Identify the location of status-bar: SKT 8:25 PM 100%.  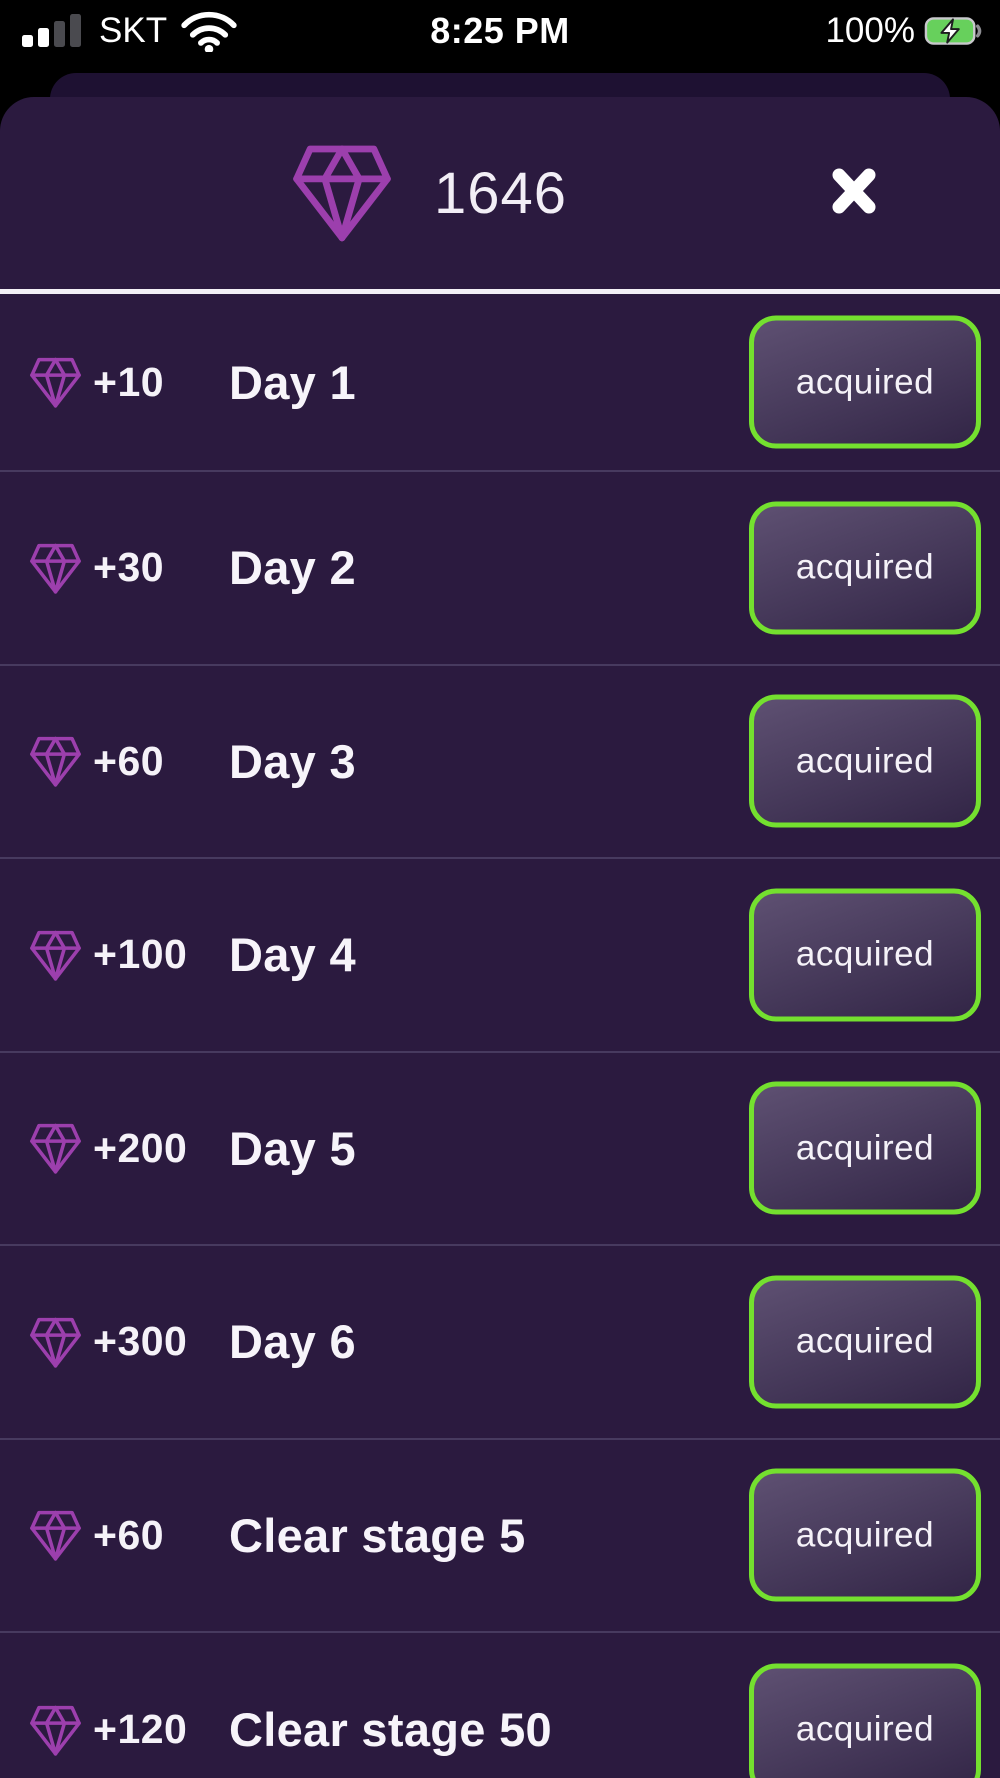
(500, 31).